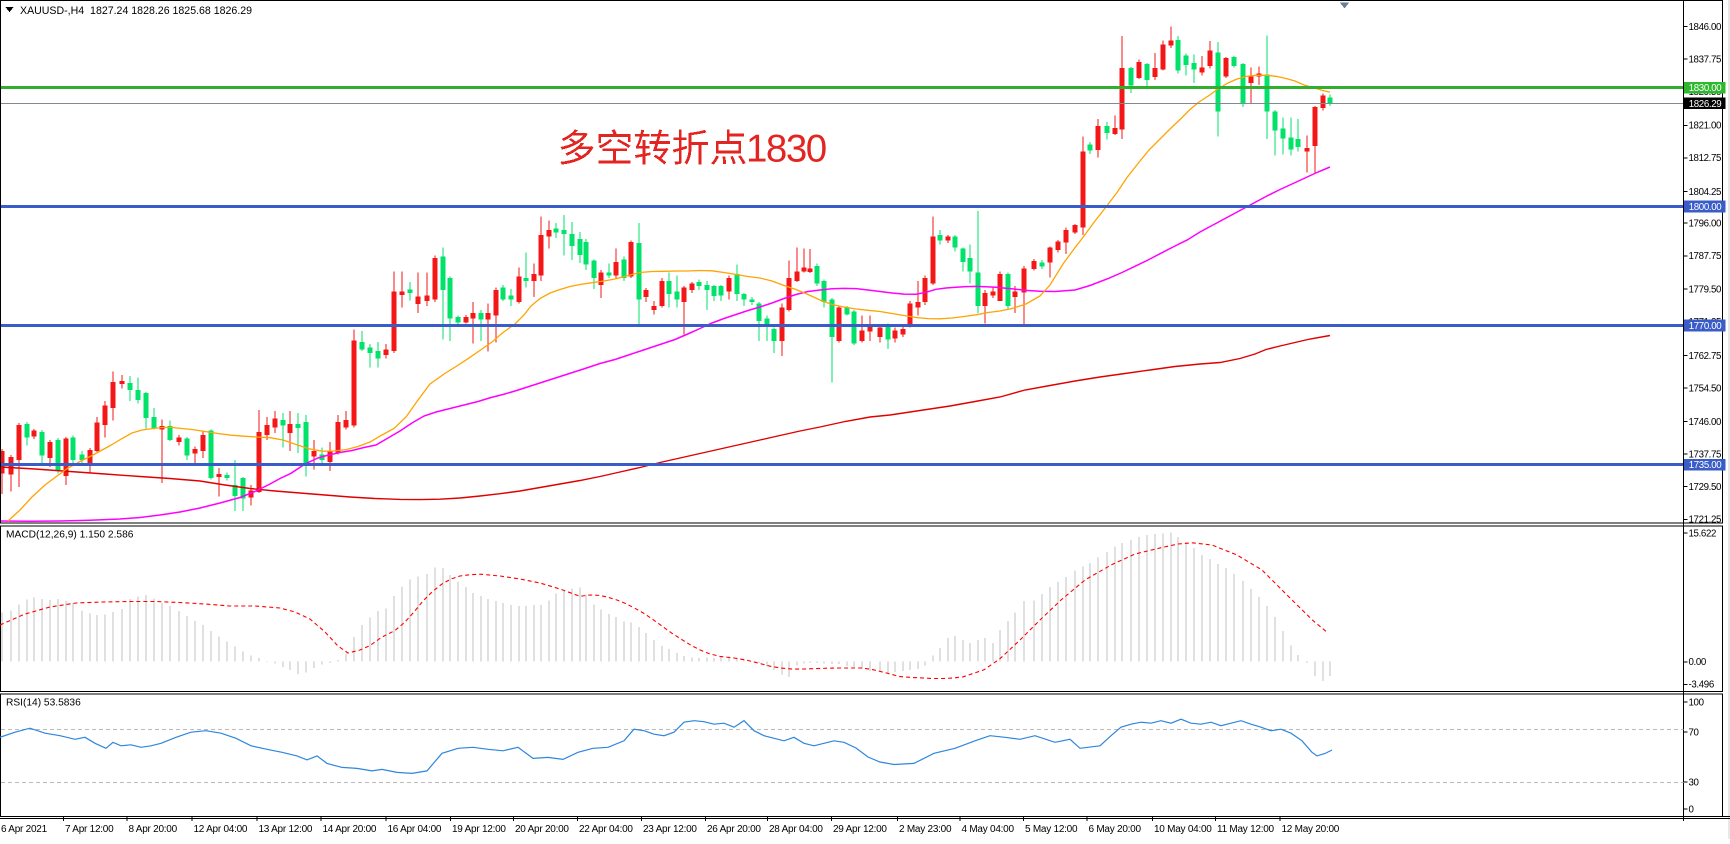  Describe the element at coordinates (1703, 533) in the screenshot. I see `svg-text: 15.622` at that location.